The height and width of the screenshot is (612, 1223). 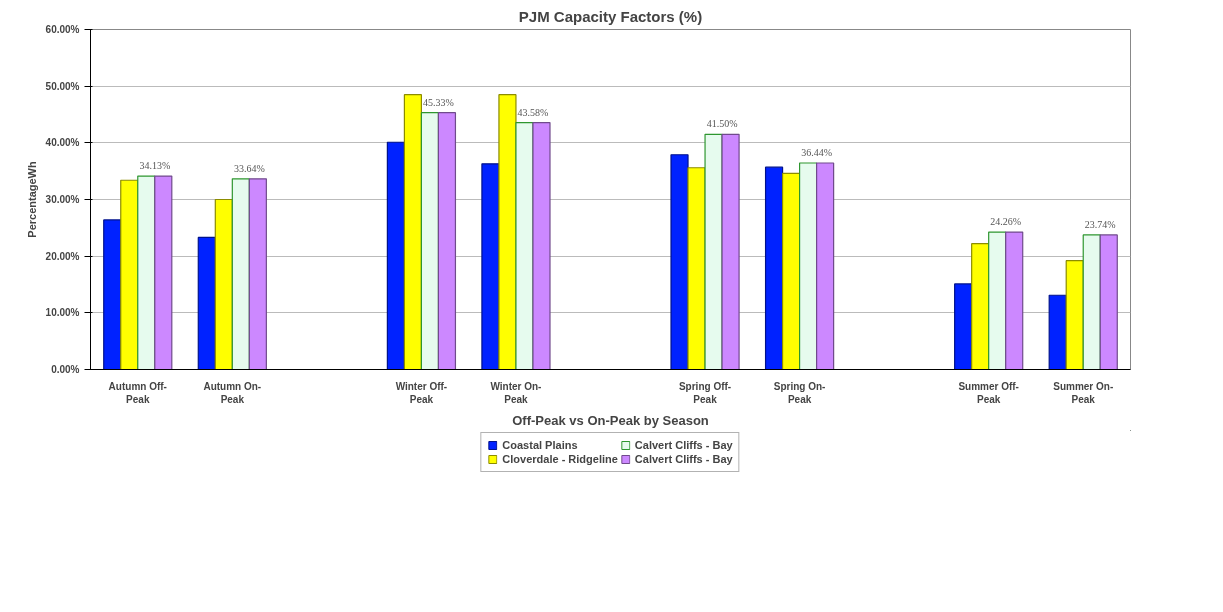 I want to click on x-tick-label: Spring On-Peak, so click(x=799, y=392).